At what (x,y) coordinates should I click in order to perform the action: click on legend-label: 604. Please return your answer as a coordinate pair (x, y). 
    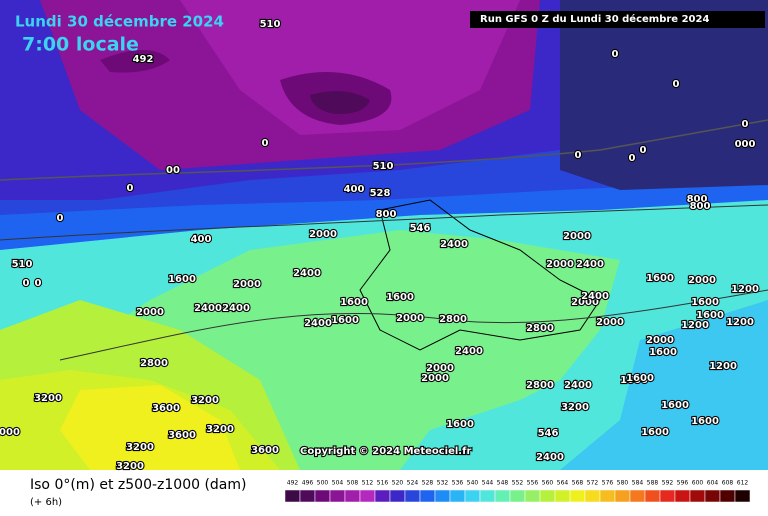
    Looking at the image, I should click on (713, 483).